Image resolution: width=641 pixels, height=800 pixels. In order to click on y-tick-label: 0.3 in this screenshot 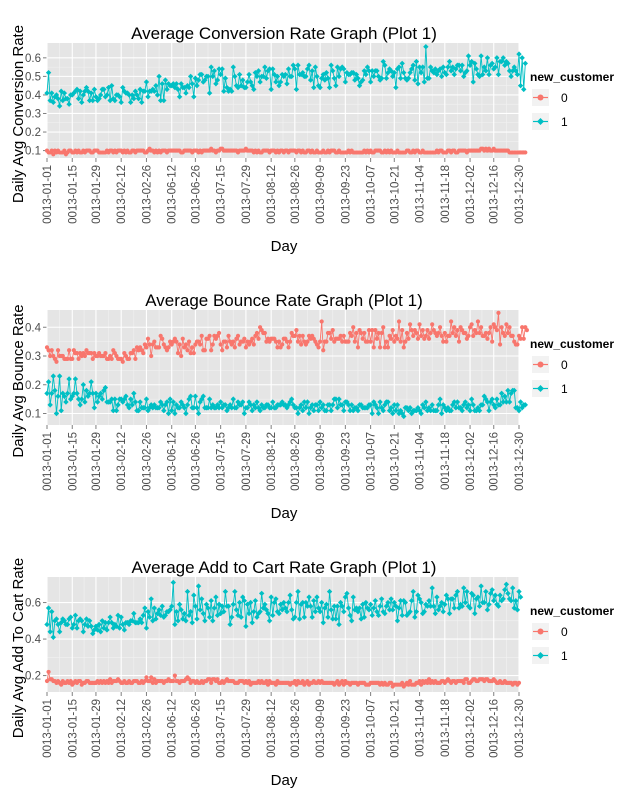, I will do `click(33, 114)`.